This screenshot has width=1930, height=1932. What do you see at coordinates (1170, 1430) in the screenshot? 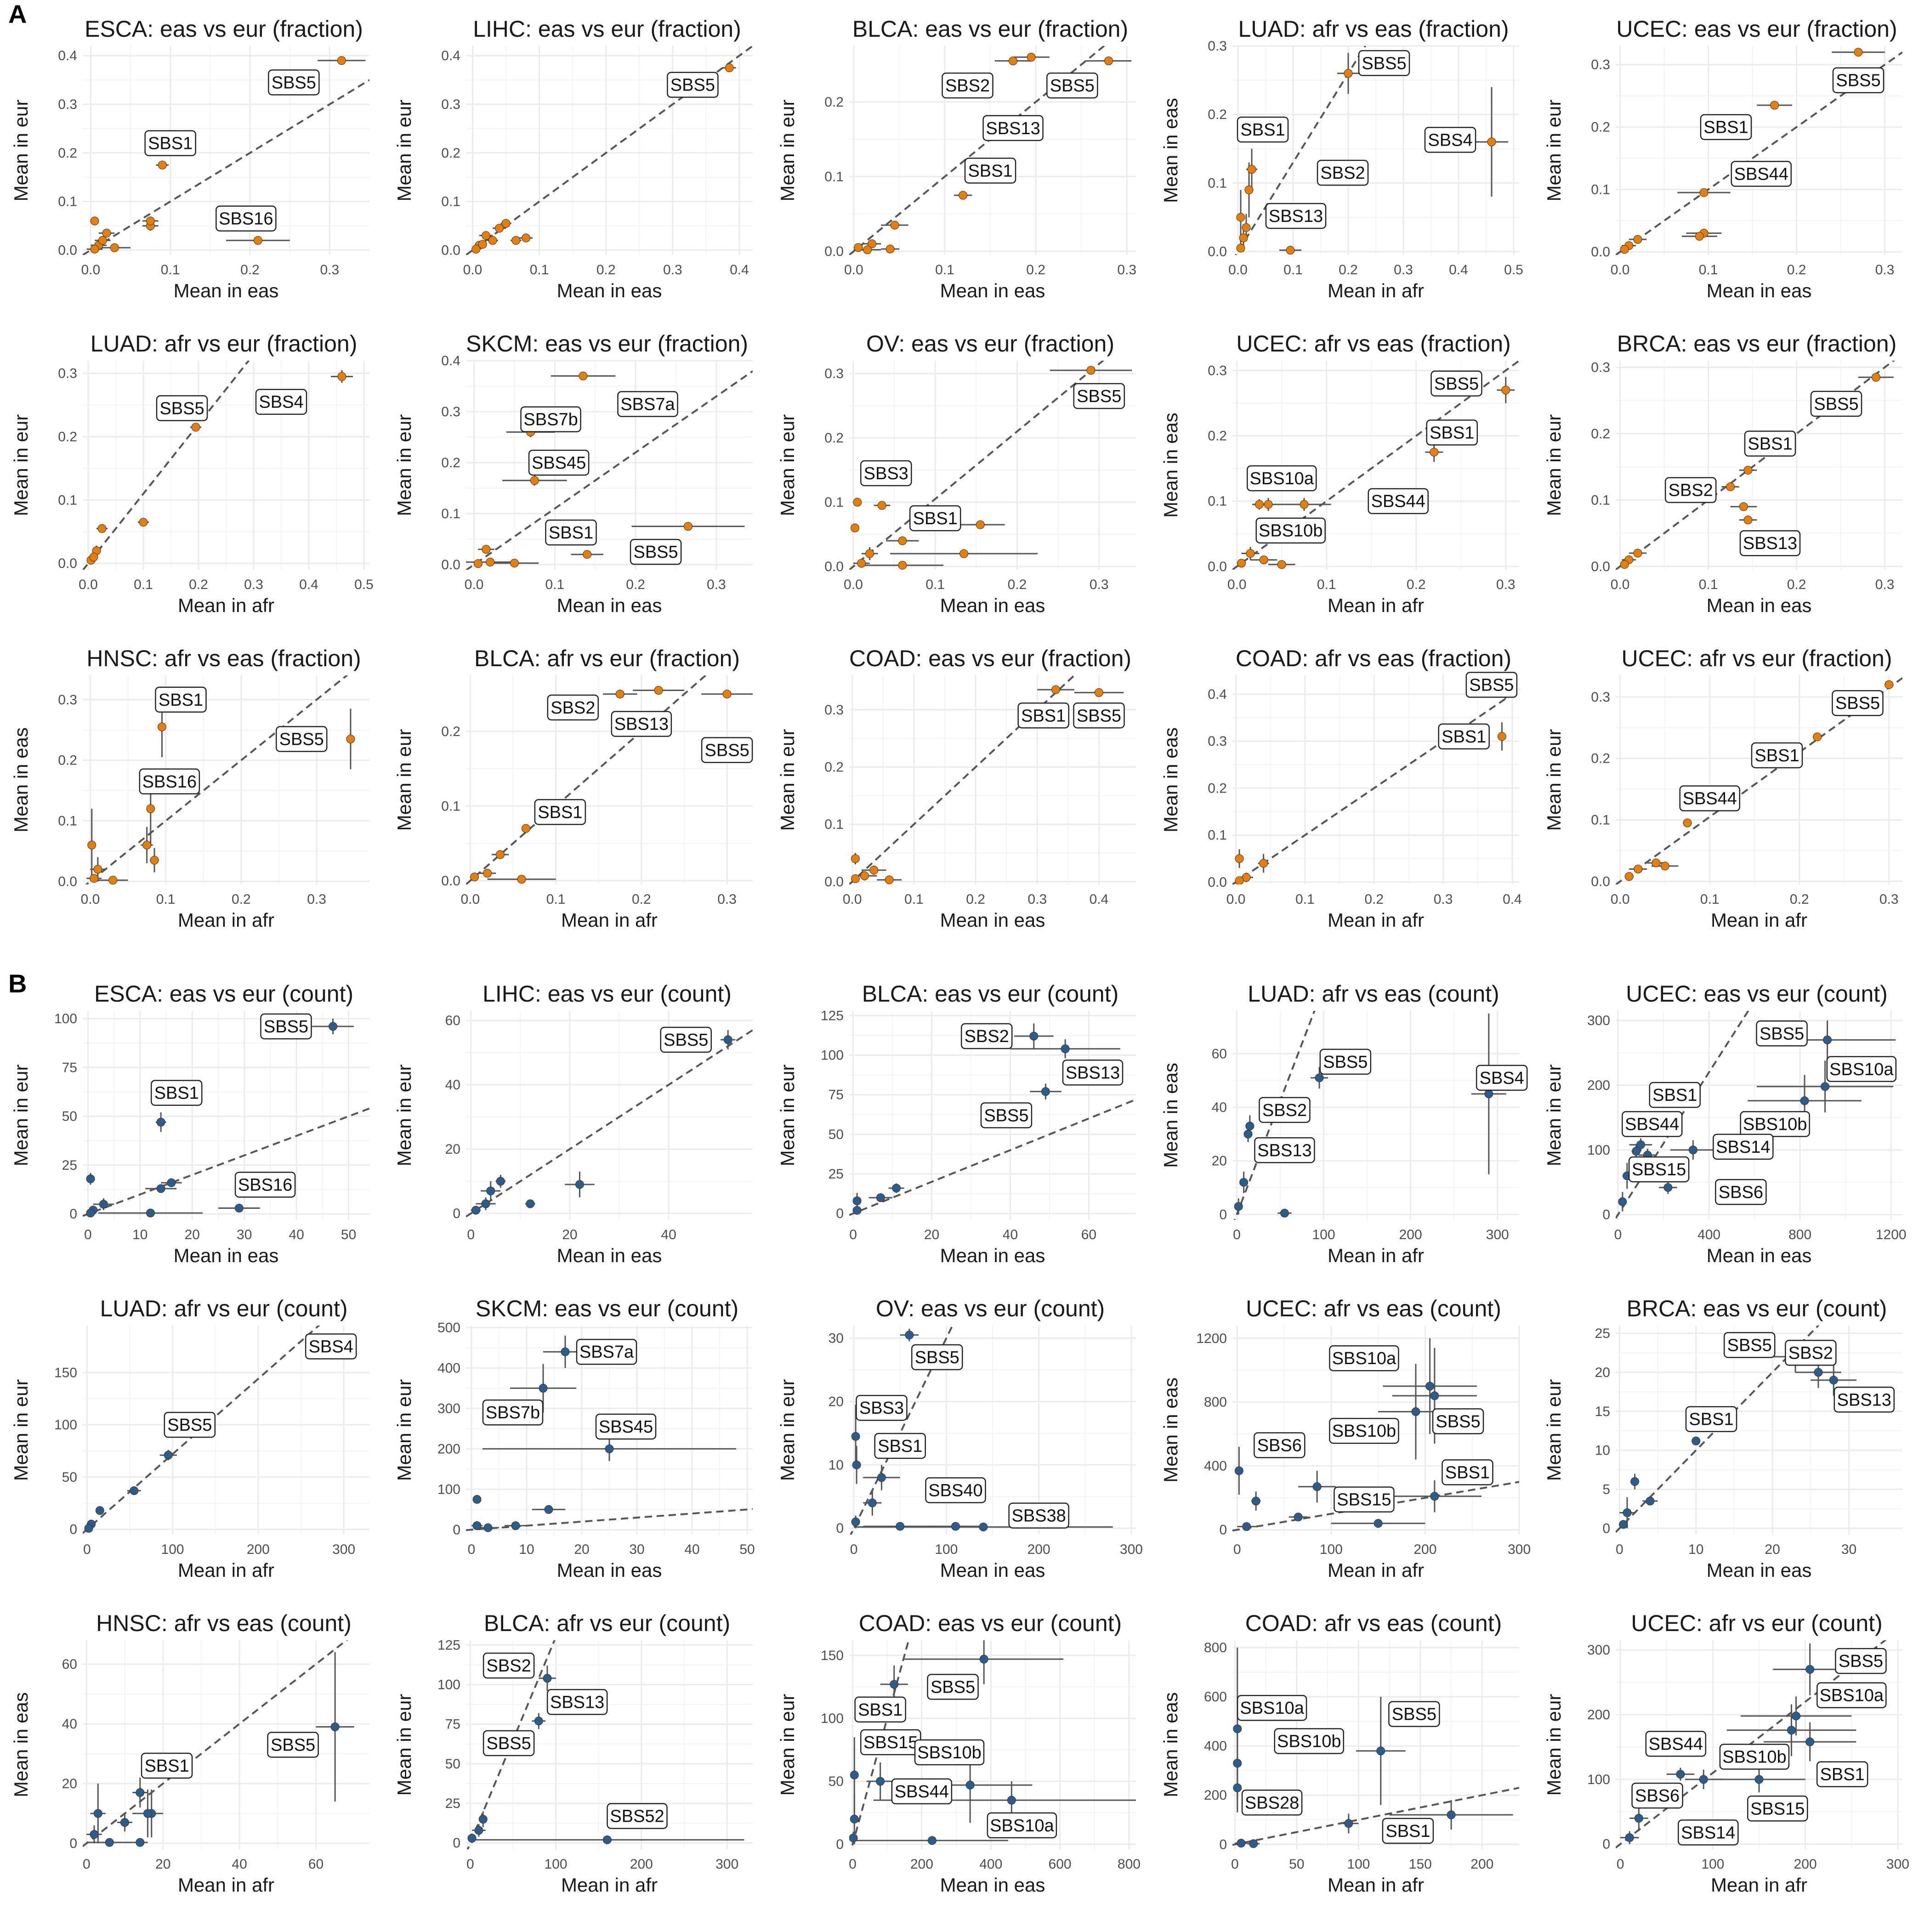
I see `y-axis-label: Mean in eas` at bounding box center [1170, 1430].